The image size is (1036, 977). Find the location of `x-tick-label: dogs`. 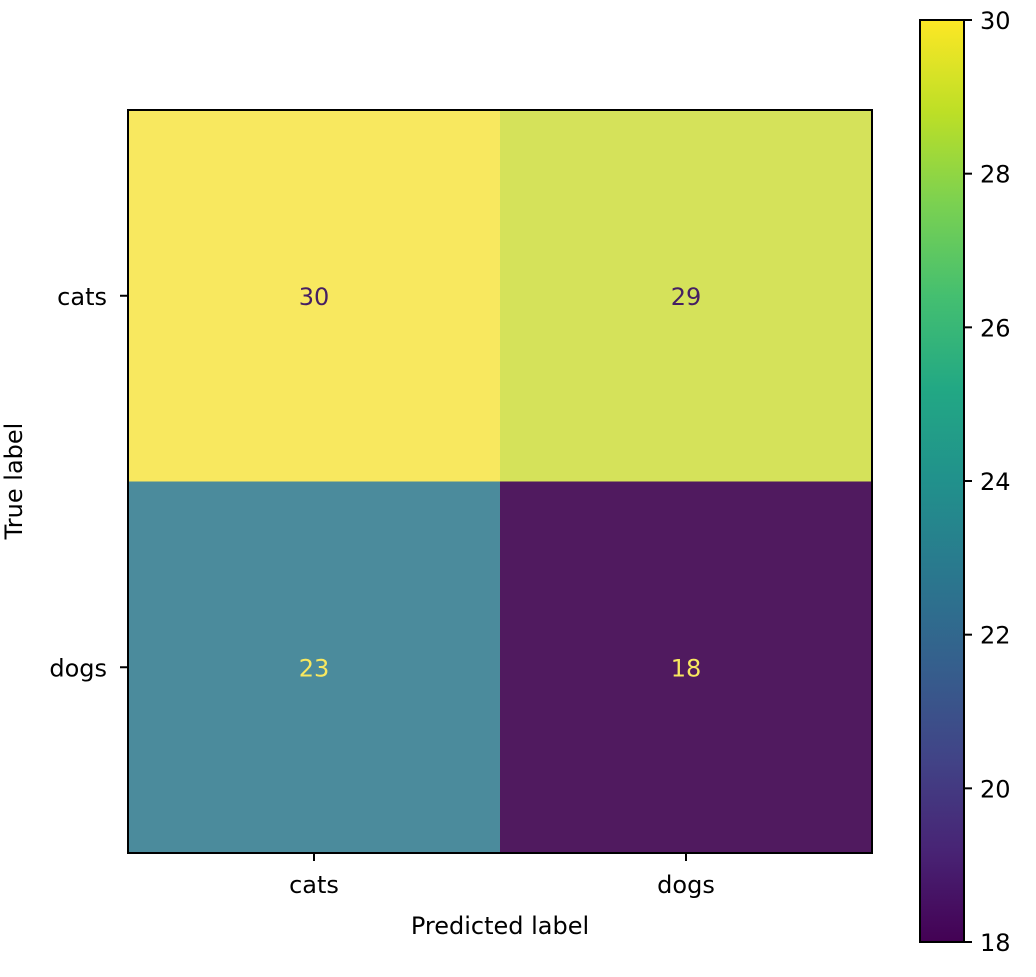

x-tick-label: dogs is located at coordinates (686, 885).